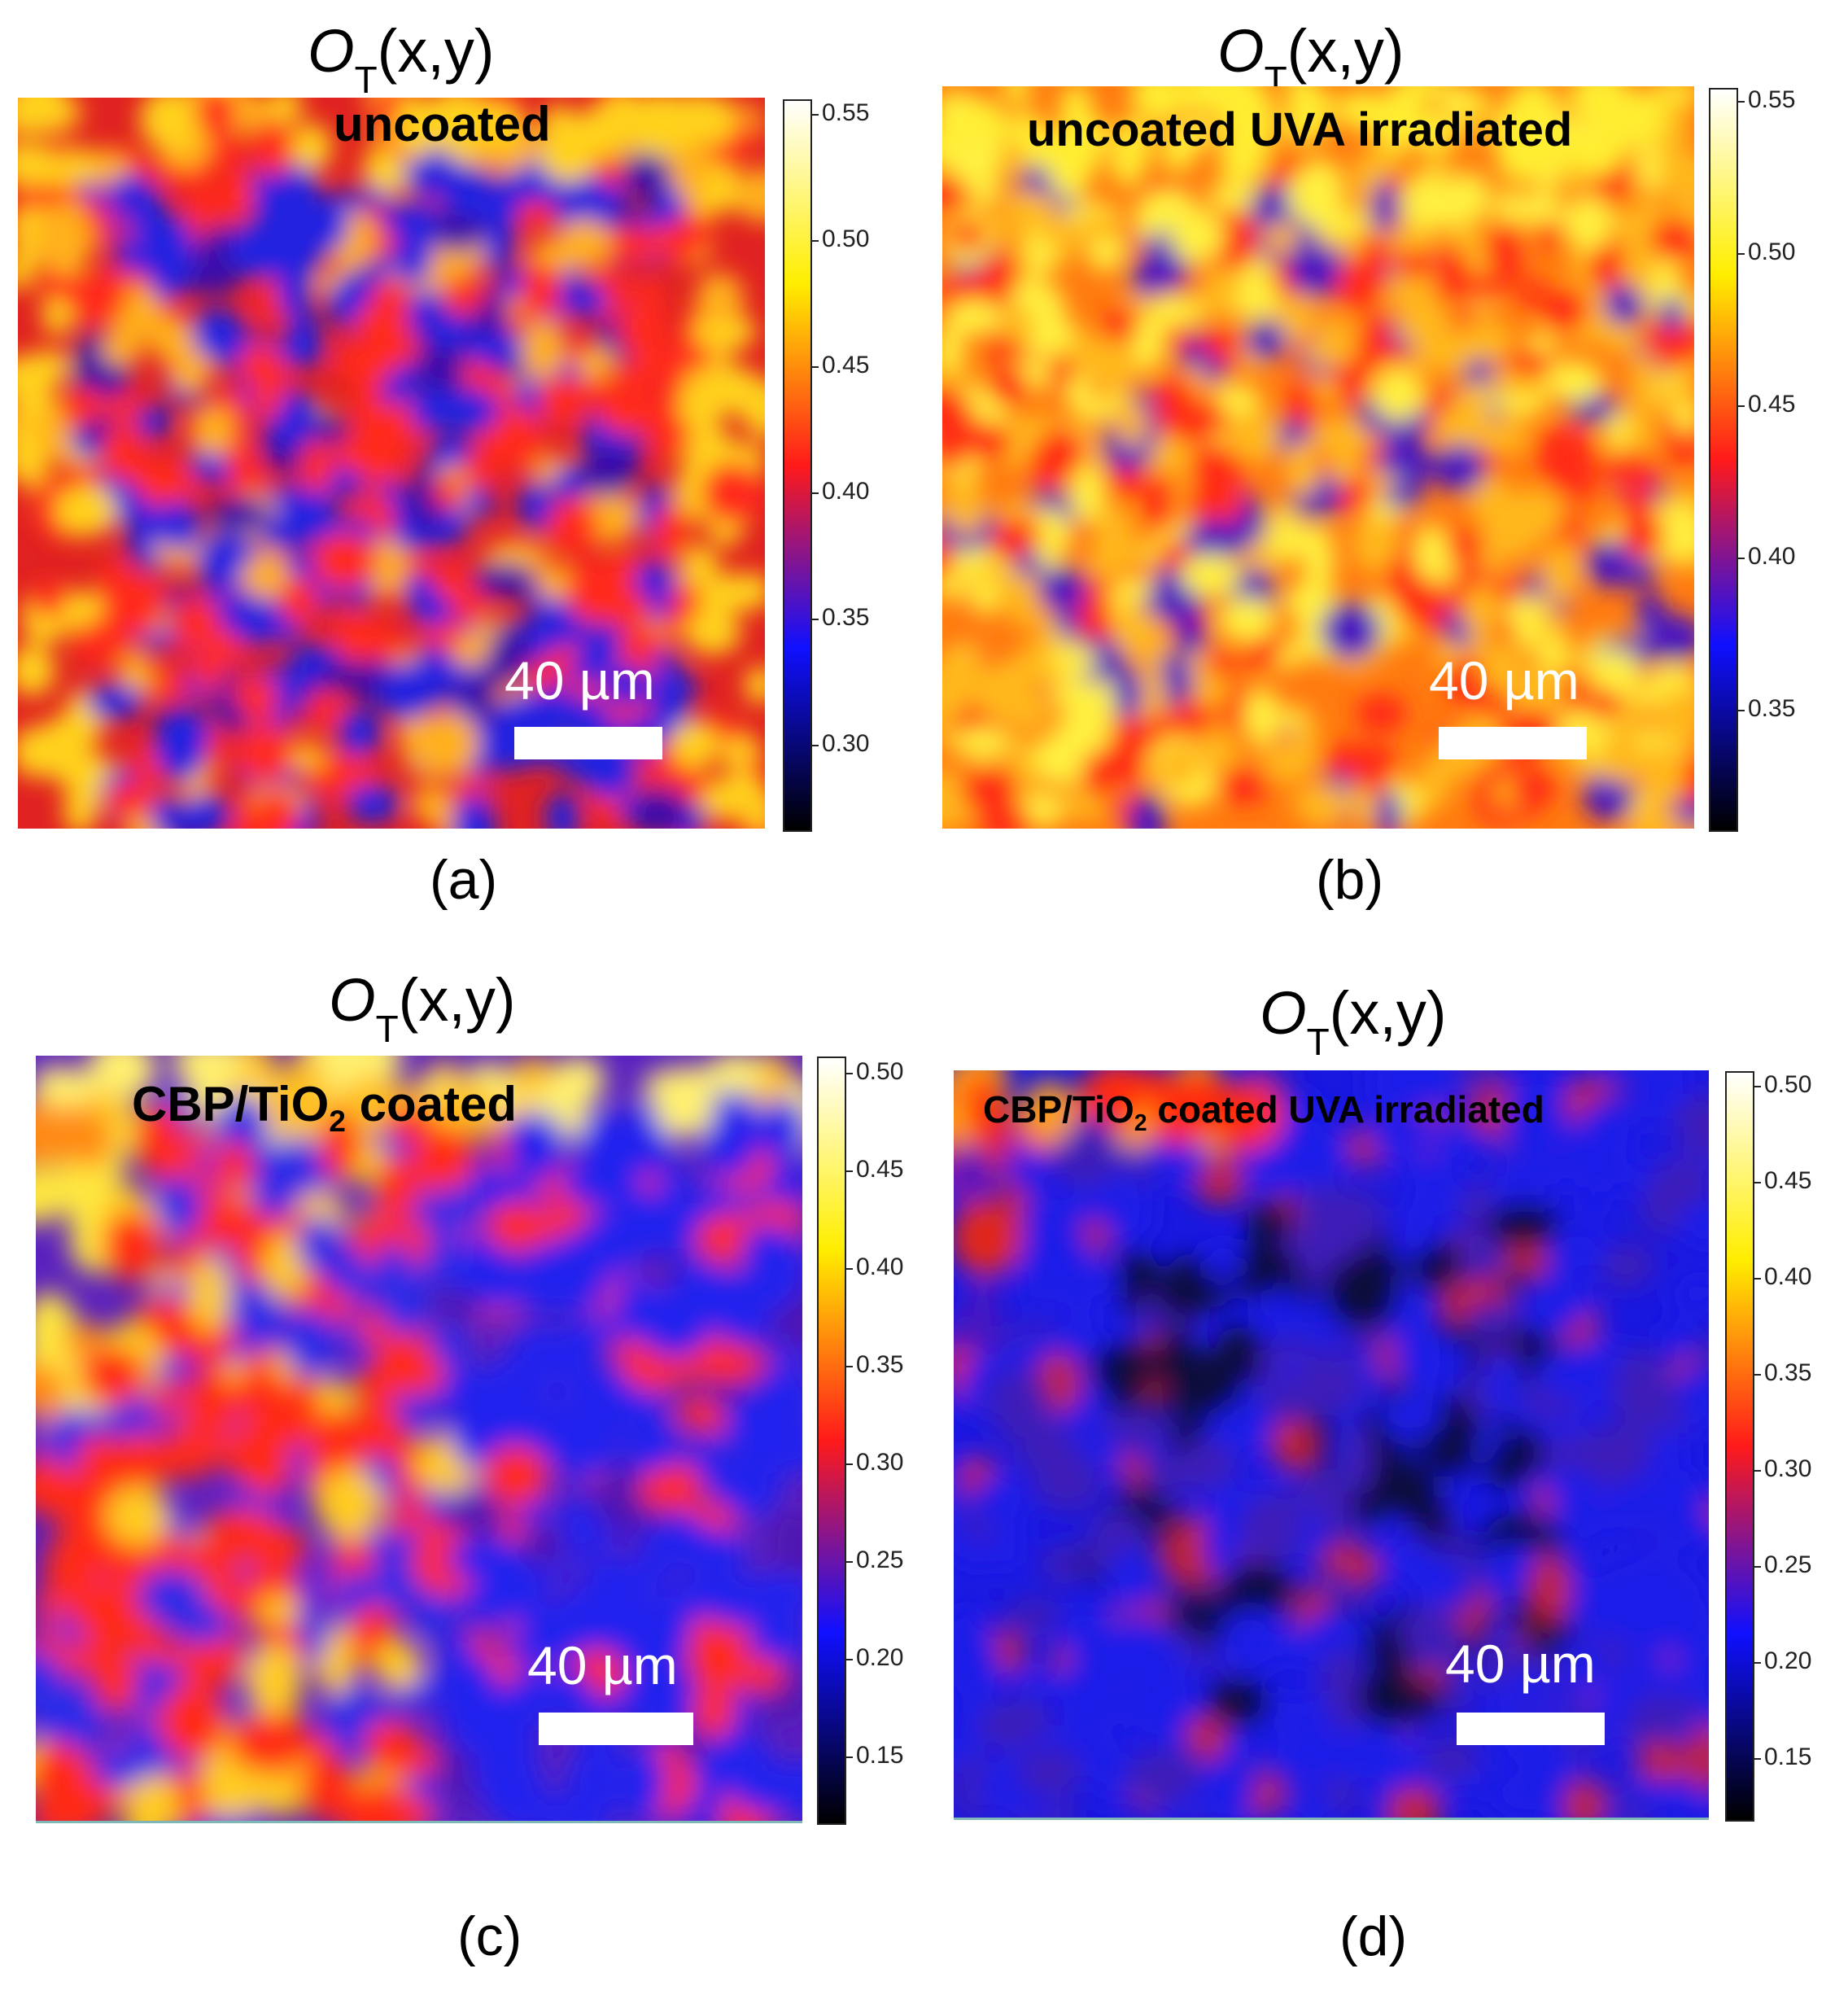  I want to click on panel-c-bottom-axis, so click(419, 1822).